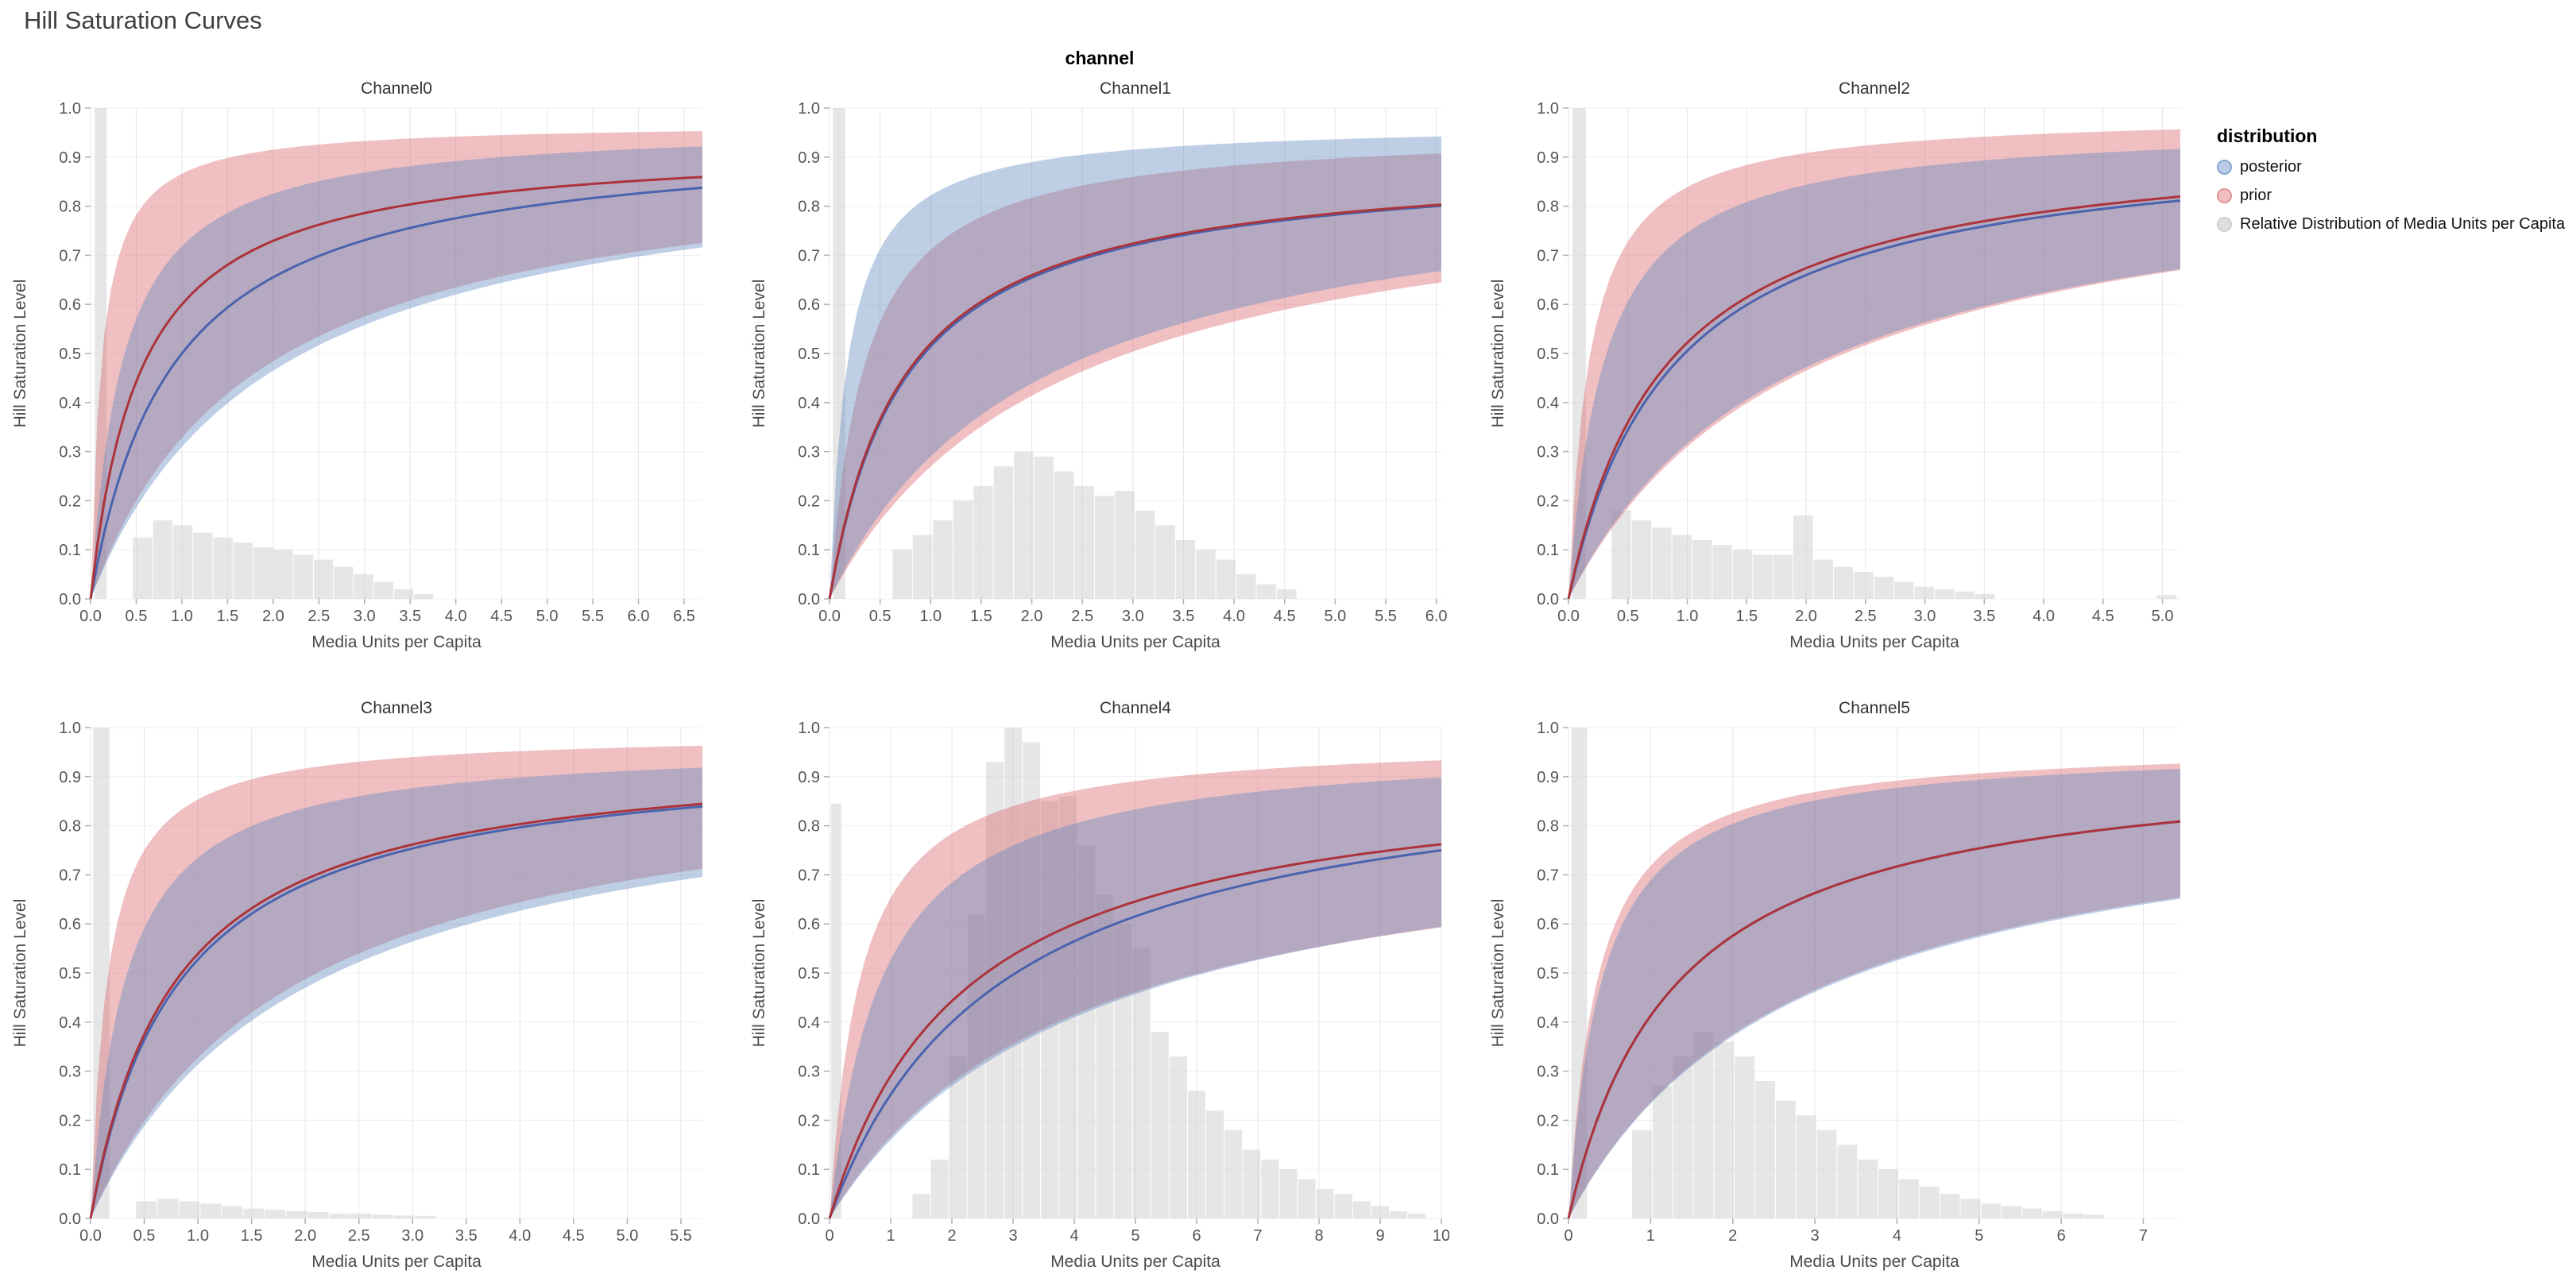 The image size is (2576, 1282). What do you see at coordinates (1732, 1236) in the screenshot?
I see `x-tick-label: 2` at bounding box center [1732, 1236].